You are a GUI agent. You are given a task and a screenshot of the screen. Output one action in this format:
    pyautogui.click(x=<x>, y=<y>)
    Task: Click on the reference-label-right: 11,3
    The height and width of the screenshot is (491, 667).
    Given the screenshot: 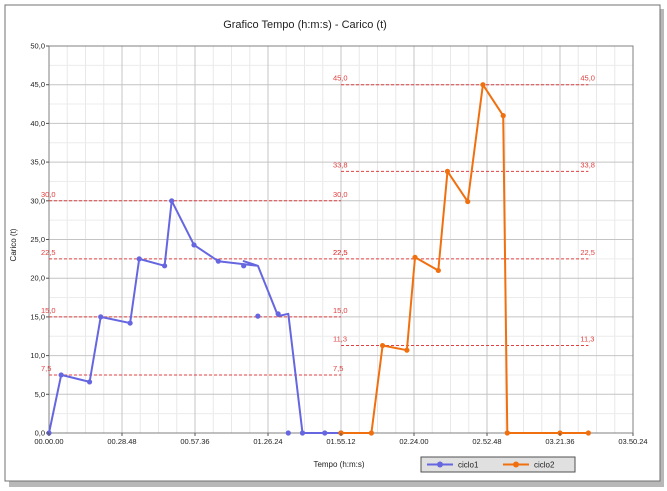 What is the action you would take?
    pyautogui.click(x=587, y=339)
    